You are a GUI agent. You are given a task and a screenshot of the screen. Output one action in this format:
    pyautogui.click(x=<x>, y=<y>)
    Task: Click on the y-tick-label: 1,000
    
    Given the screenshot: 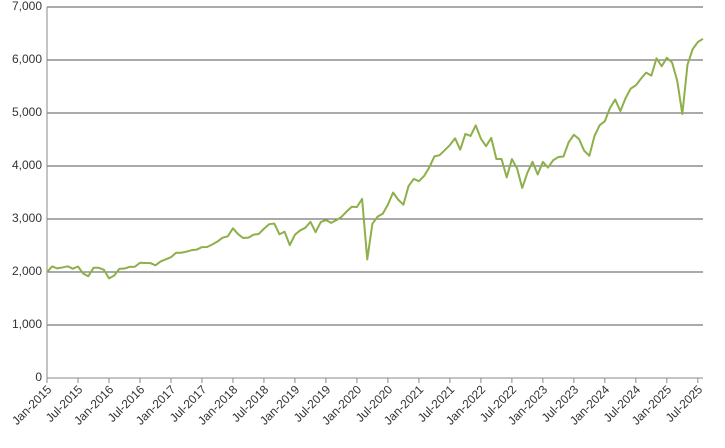 What is the action you would take?
    pyautogui.click(x=27, y=324)
    